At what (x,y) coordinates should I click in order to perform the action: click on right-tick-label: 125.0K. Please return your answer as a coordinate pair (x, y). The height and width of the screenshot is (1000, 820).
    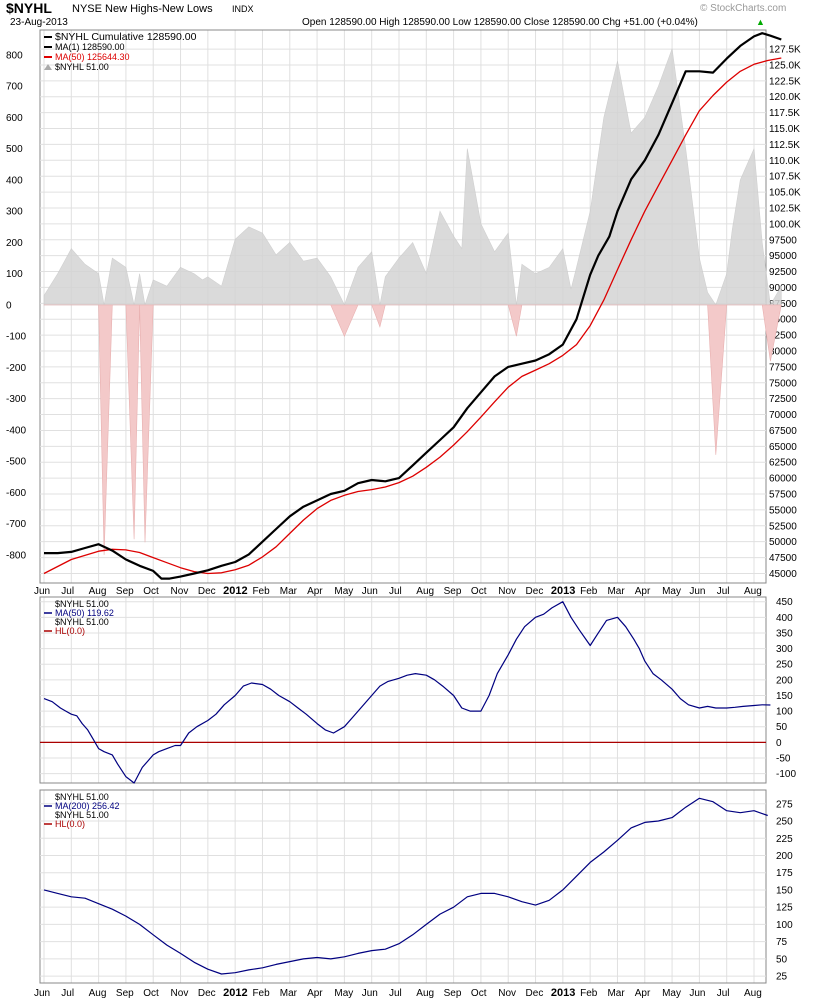
    Looking at the image, I should click on (785, 65).